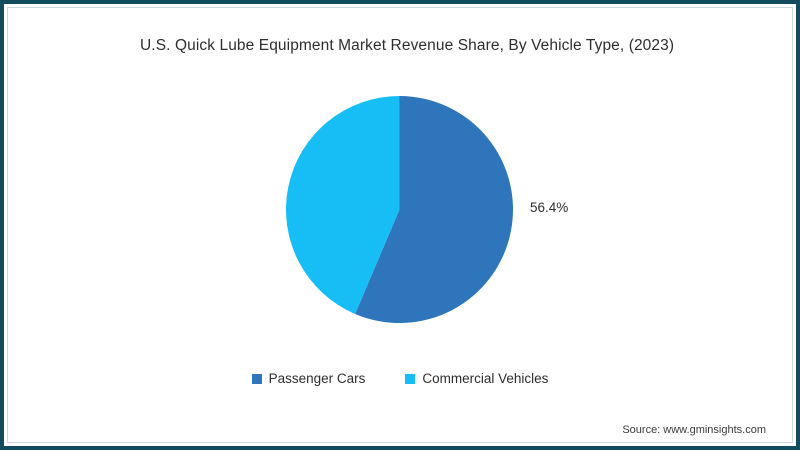 The width and height of the screenshot is (800, 450). I want to click on pie-chart, so click(399, 209).